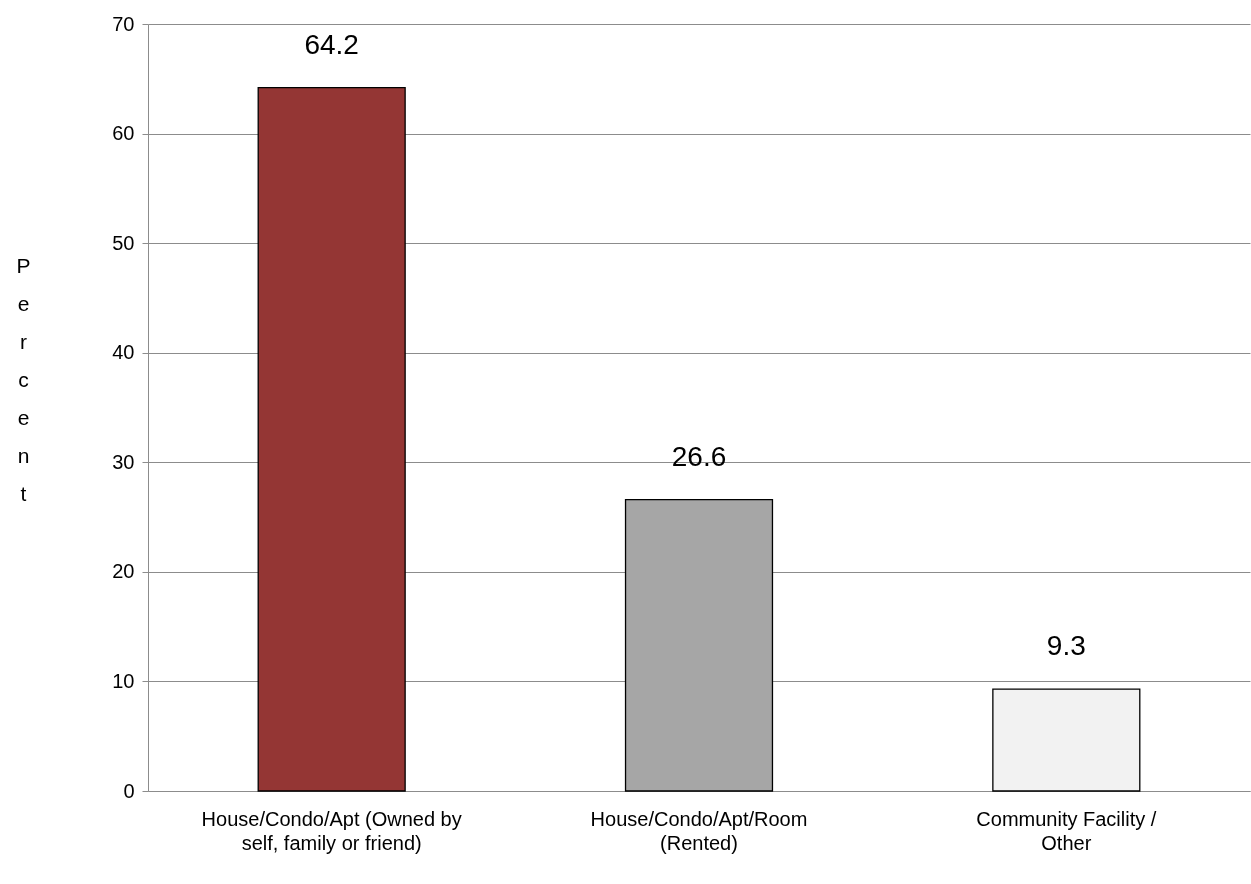  What do you see at coordinates (123, 23) in the screenshot?
I see `y-tick-label: 70` at bounding box center [123, 23].